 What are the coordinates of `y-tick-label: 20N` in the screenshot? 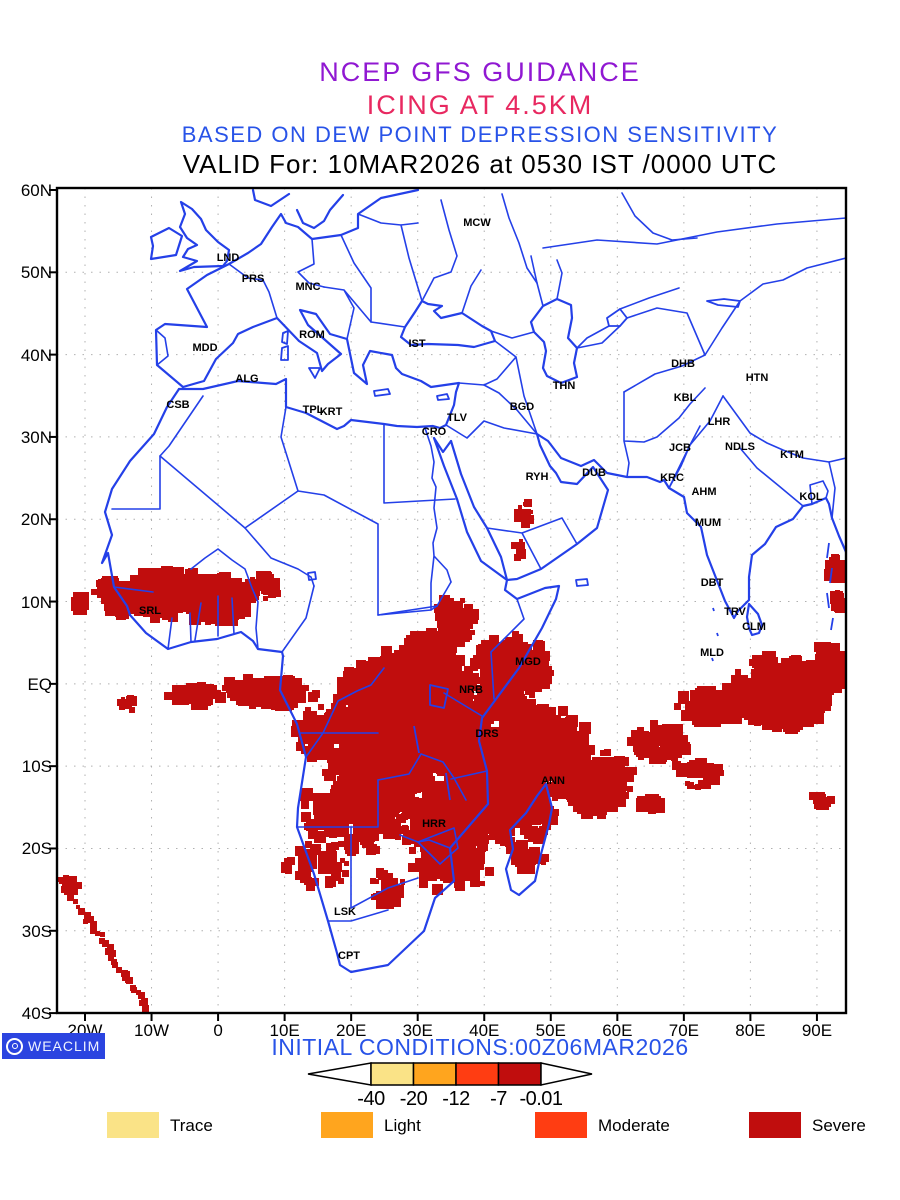 It's located at (36, 520).